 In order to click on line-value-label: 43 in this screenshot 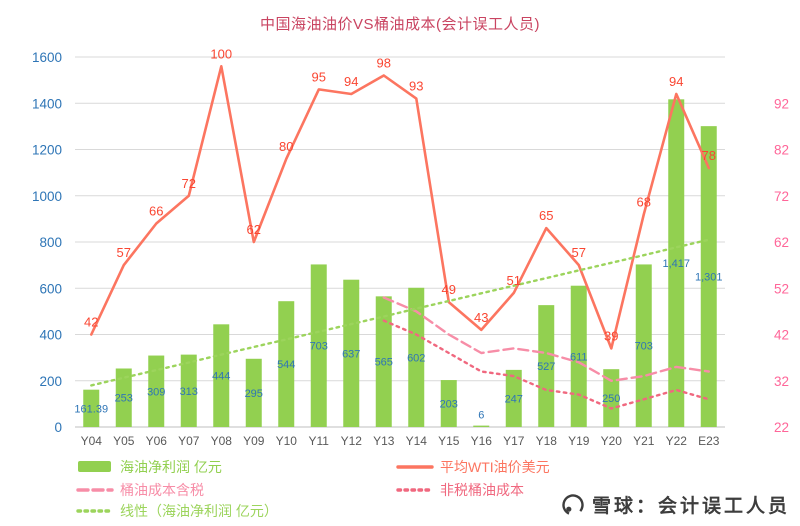, I will do `click(481, 317)`.